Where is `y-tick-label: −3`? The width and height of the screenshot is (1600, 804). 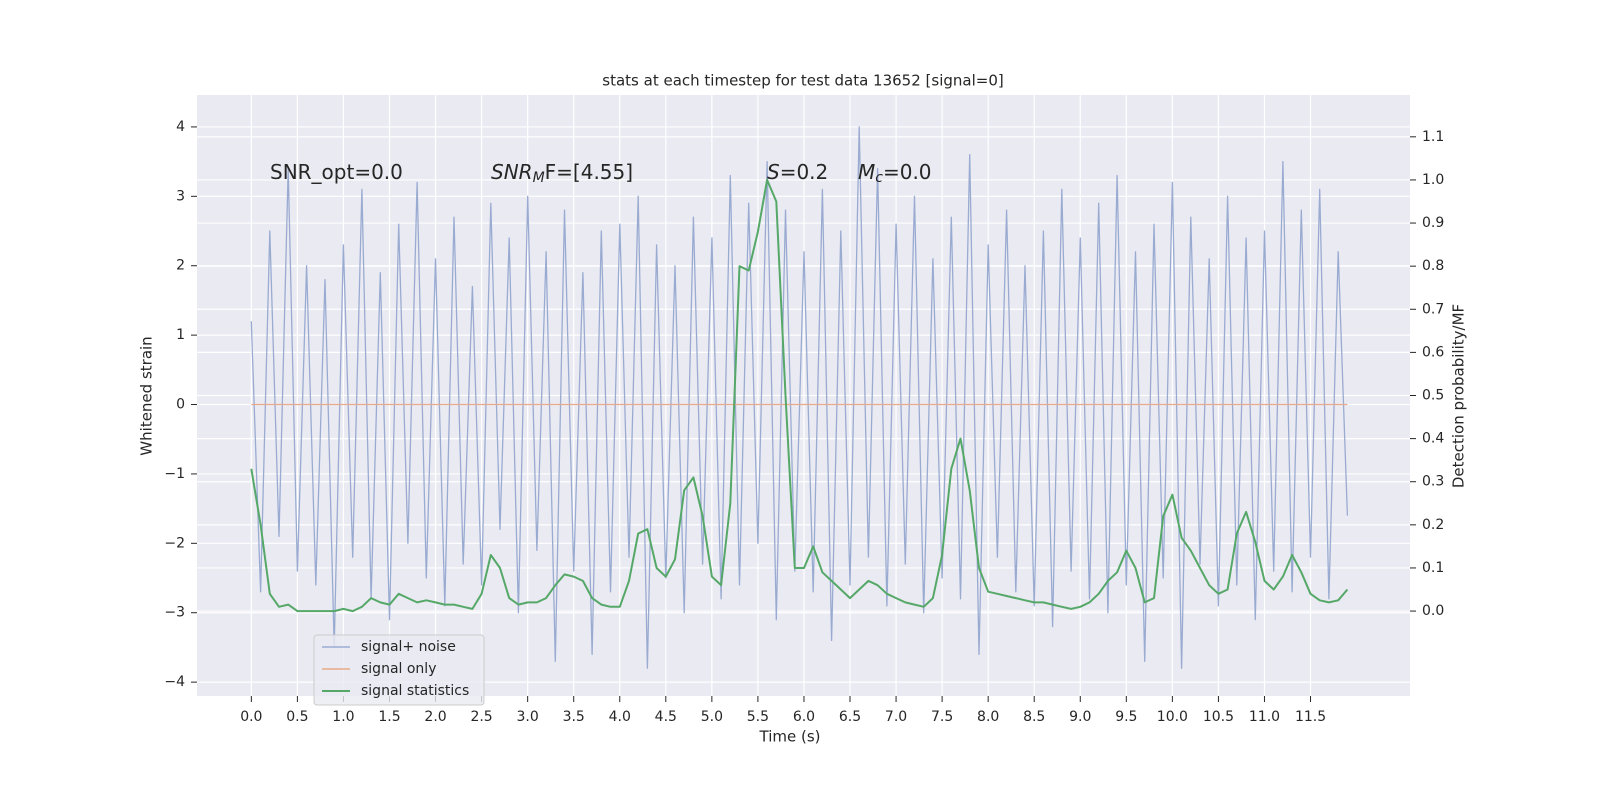 y-tick-label: −3 is located at coordinates (174, 613).